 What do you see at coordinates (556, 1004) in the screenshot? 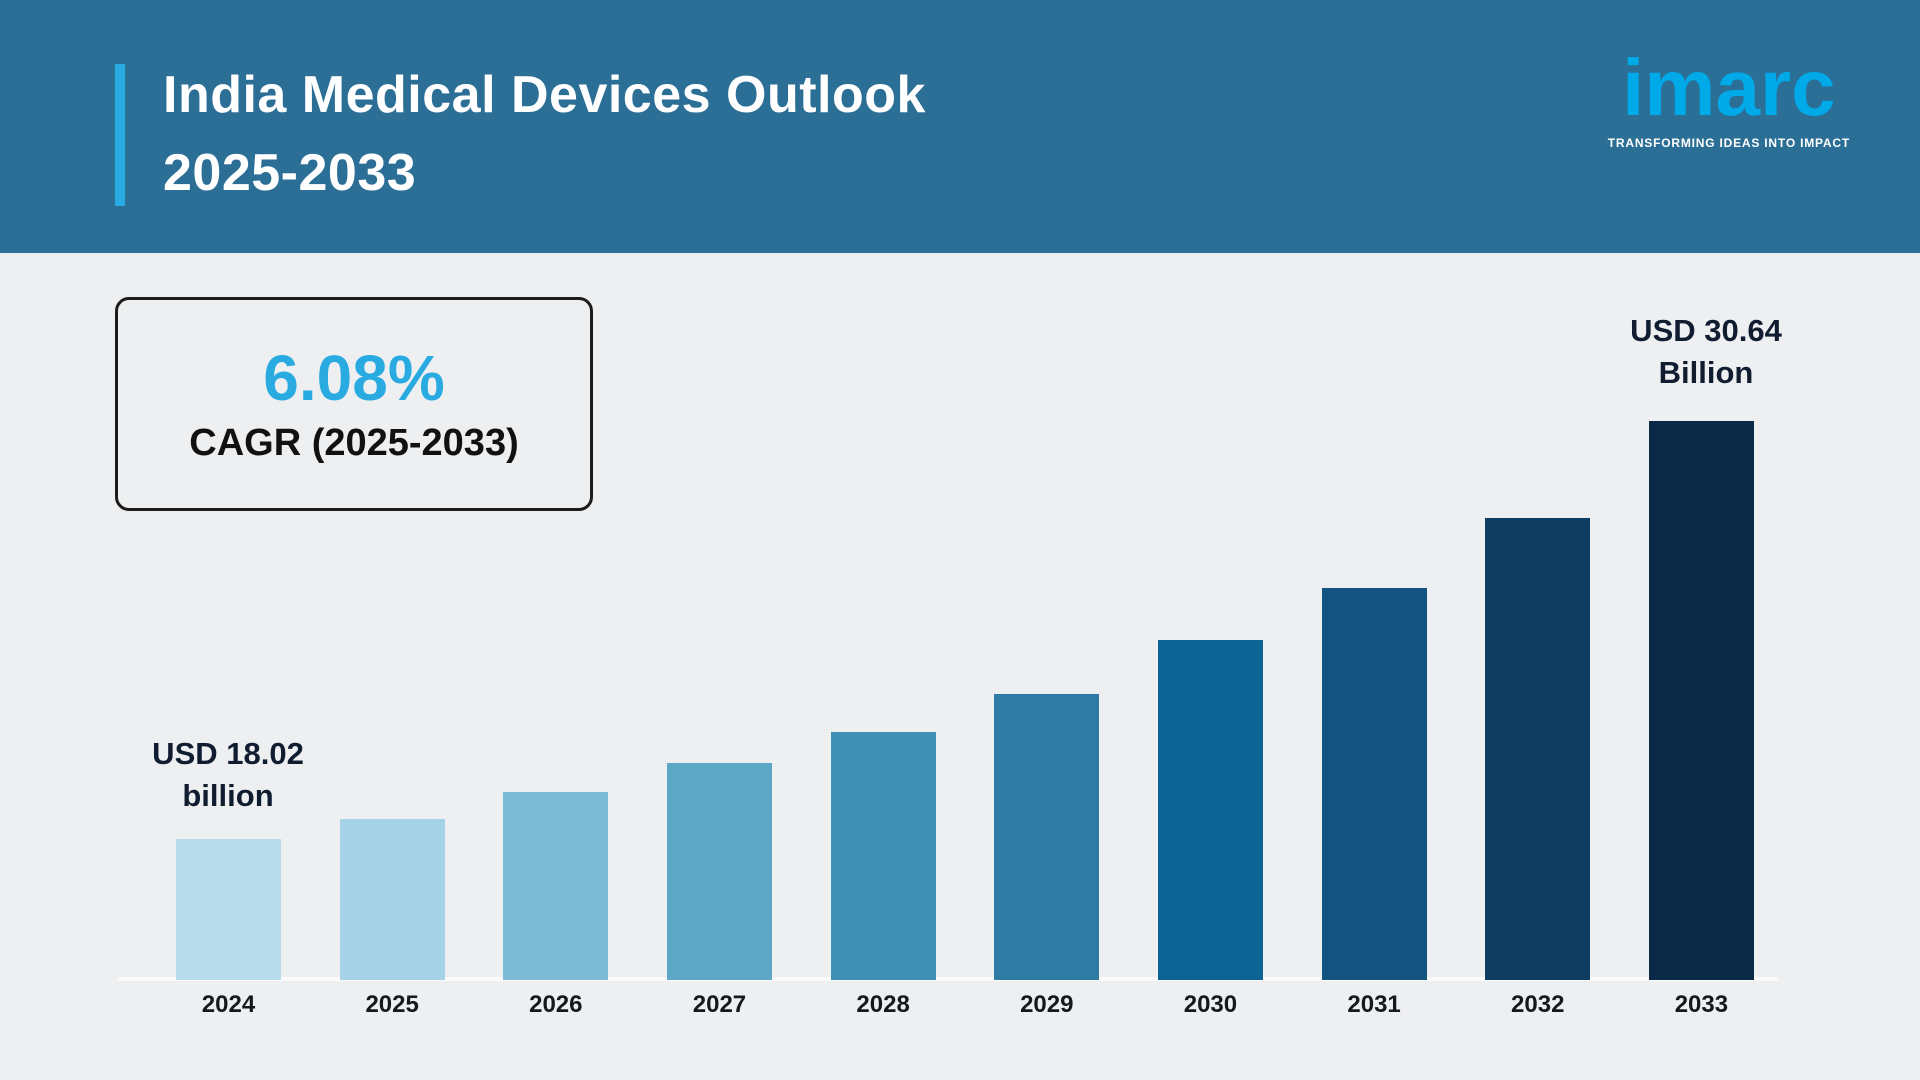
I see `x-axis-label-2026: 2026` at bounding box center [556, 1004].